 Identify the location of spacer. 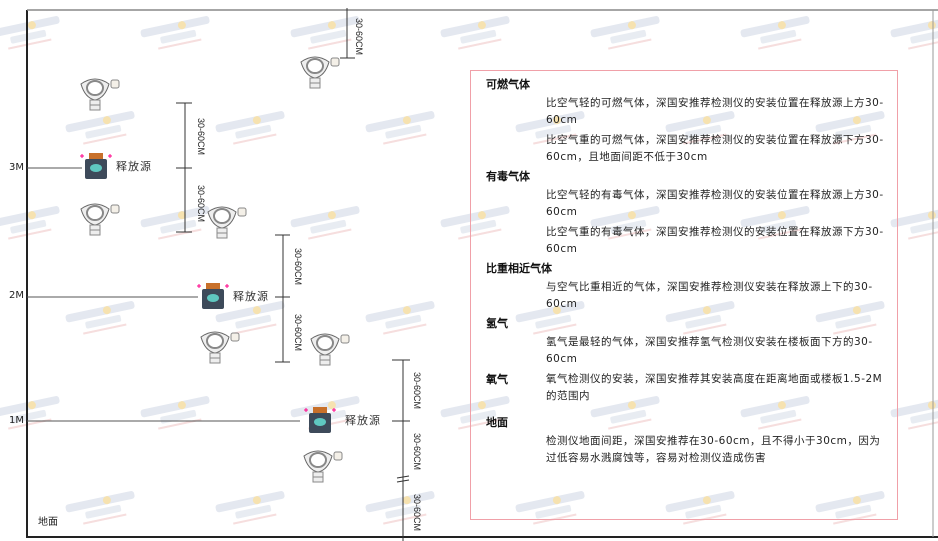
(686, 410).